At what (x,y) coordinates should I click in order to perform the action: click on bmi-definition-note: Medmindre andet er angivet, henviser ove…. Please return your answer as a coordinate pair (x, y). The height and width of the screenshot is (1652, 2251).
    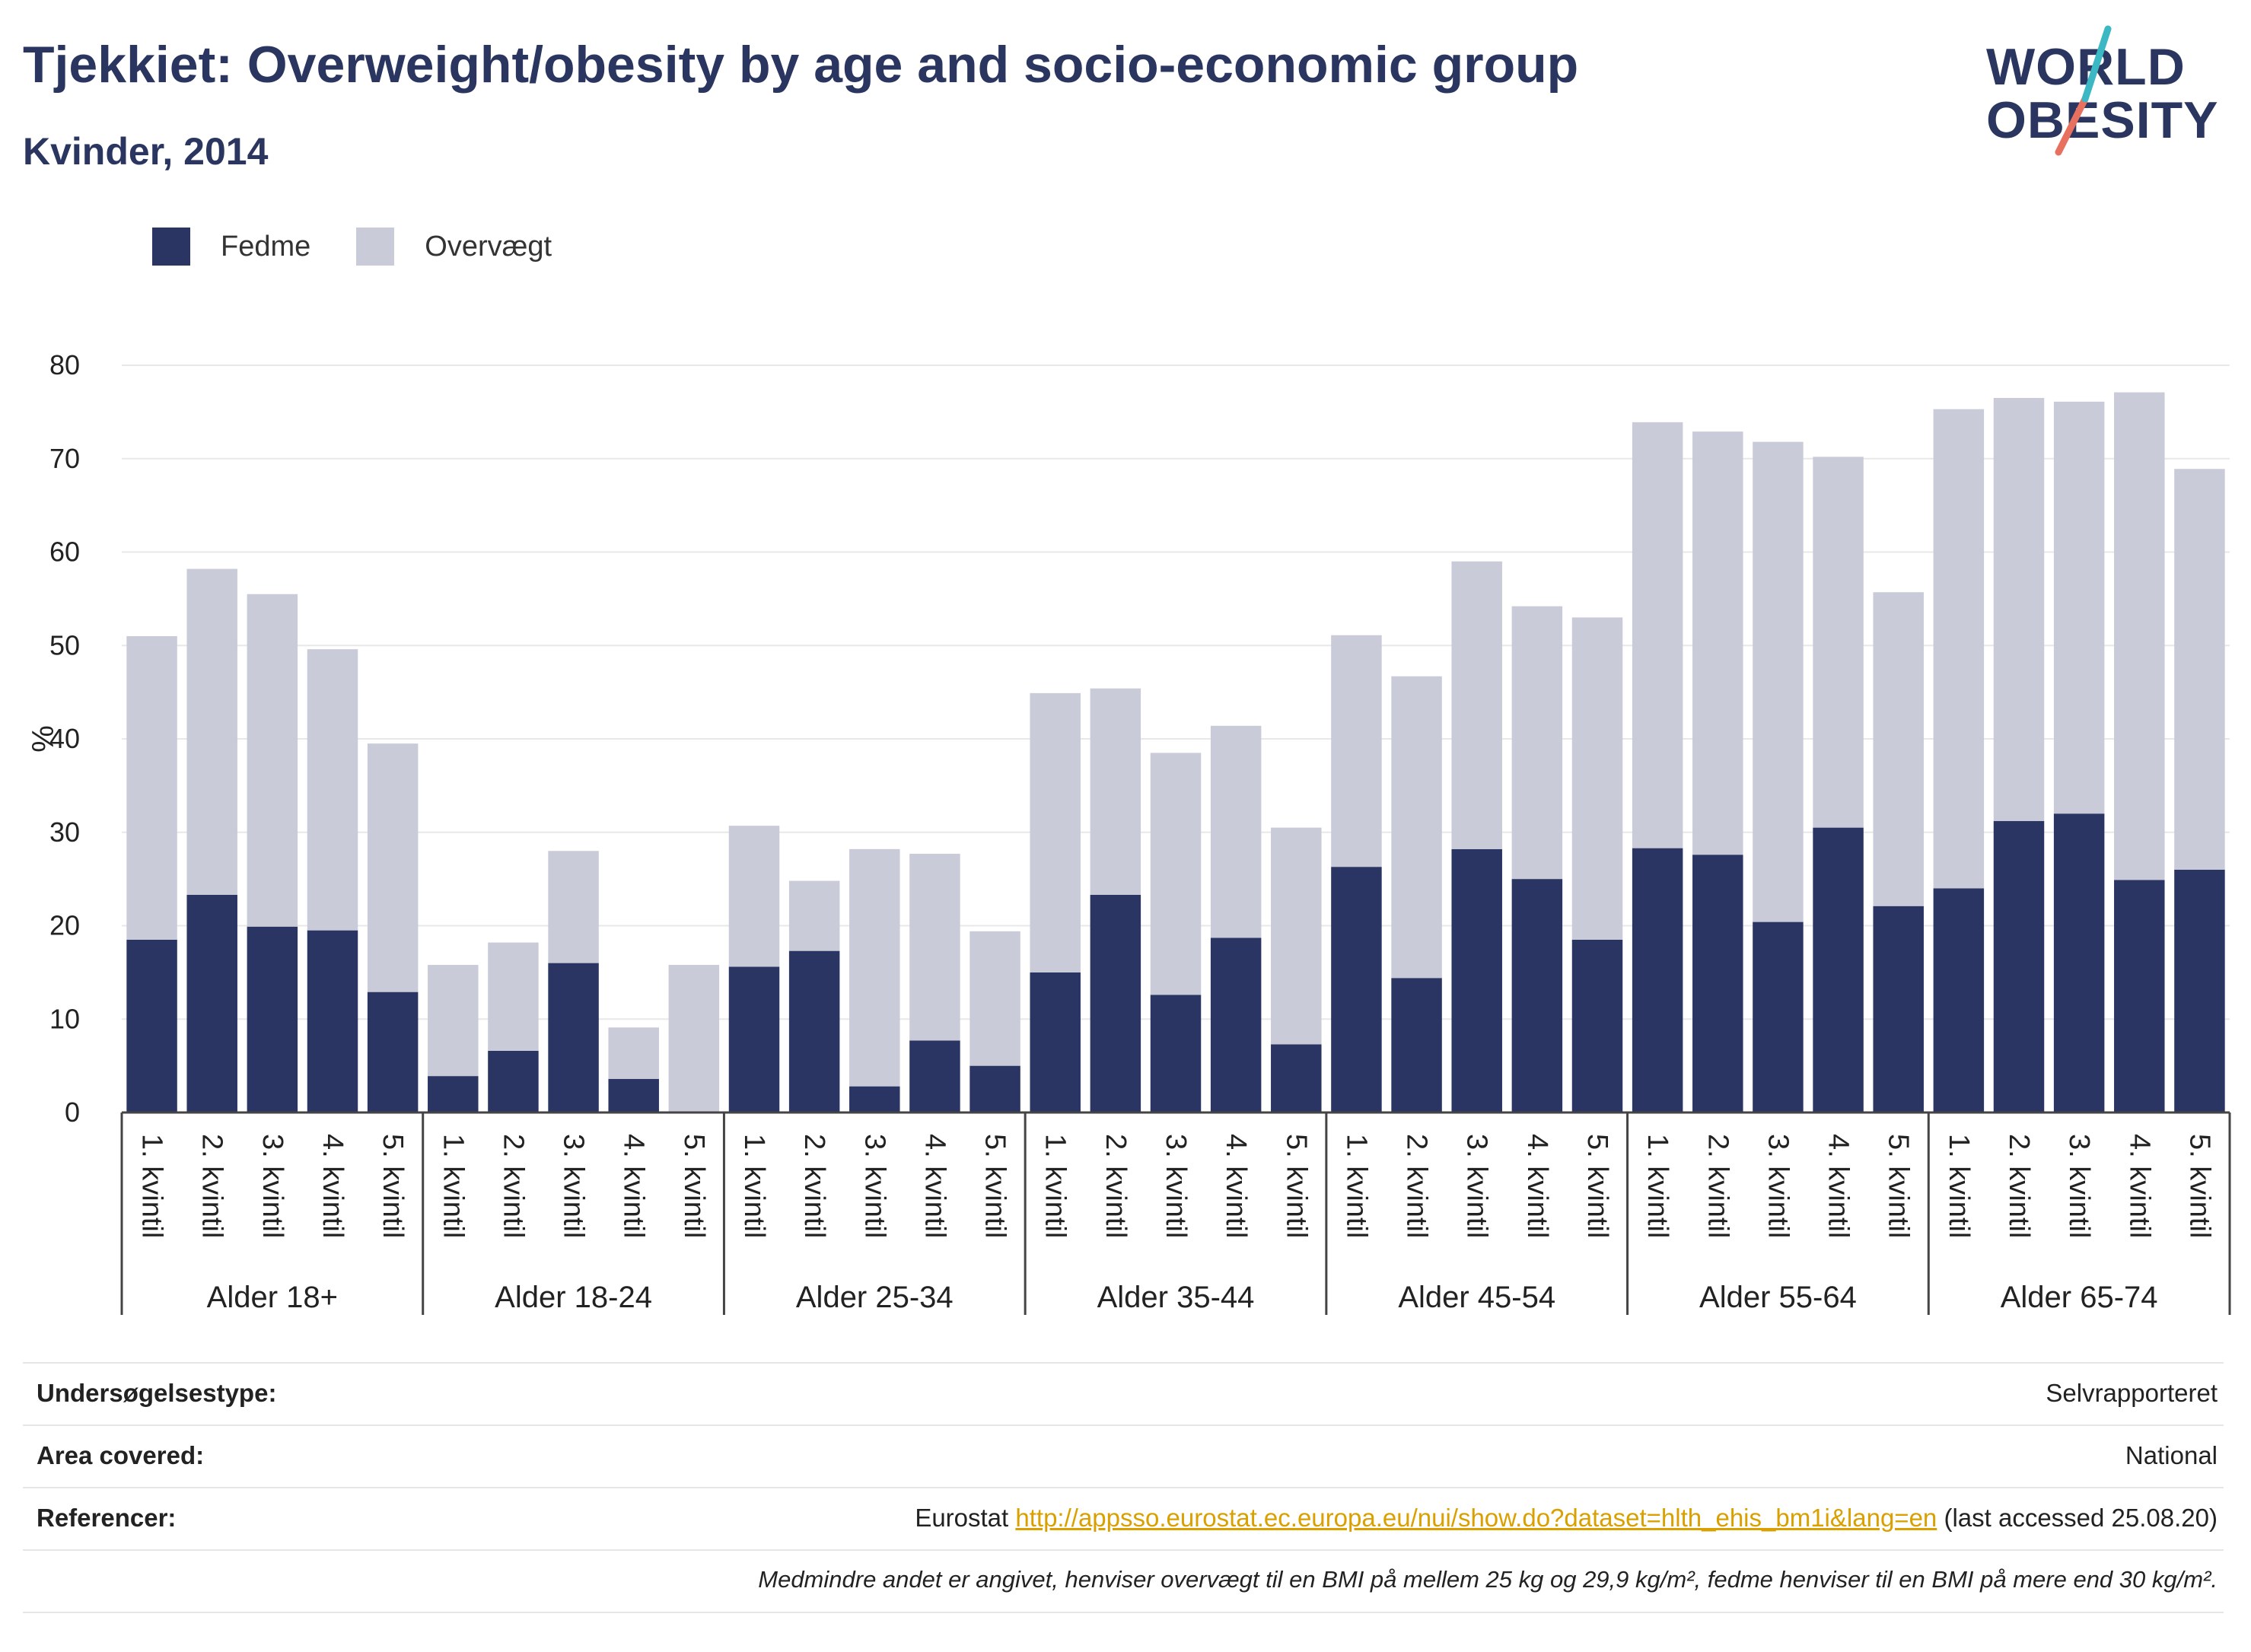
    Looking at the image, I should click on (1488, 1579).